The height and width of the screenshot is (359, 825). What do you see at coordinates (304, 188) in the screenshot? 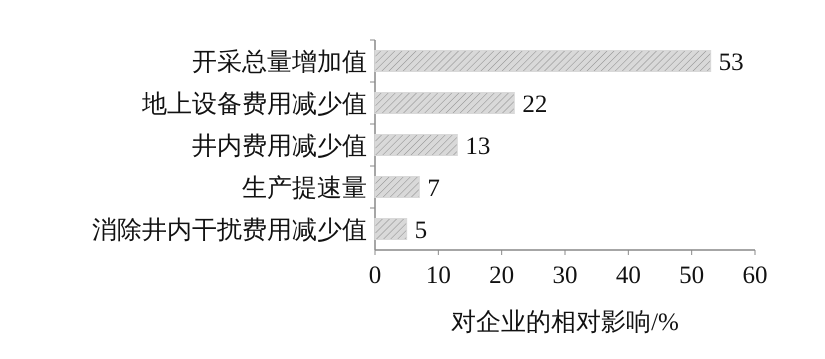
I see `y-tick-label: 生产提速量` at bounding box center [304, 188].